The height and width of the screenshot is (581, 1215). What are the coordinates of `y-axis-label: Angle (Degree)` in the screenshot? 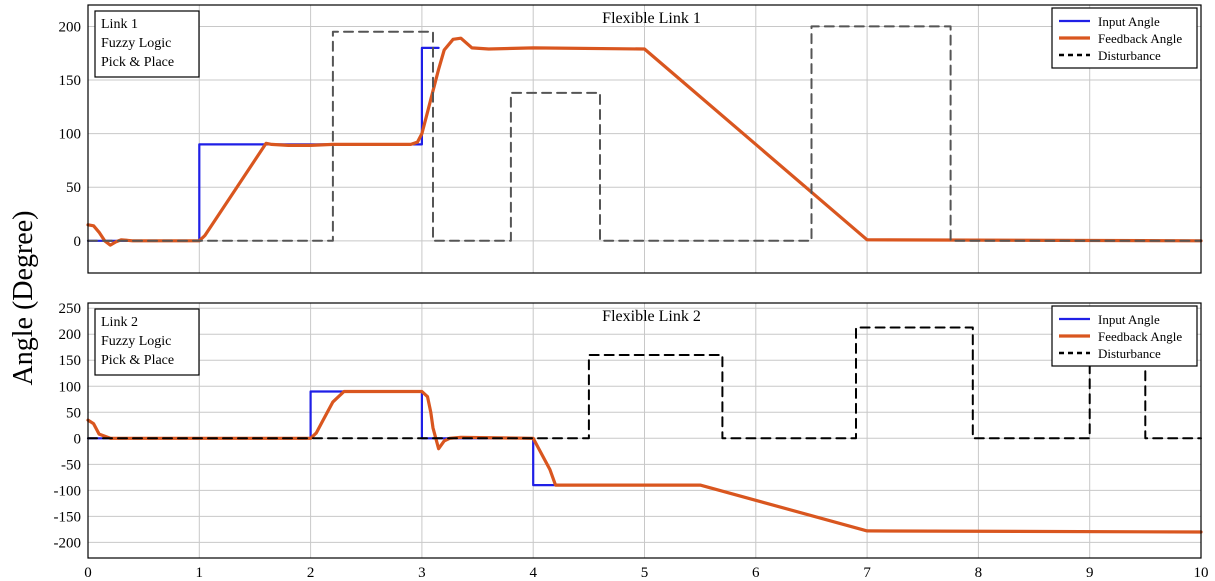 It's located at (23, 298).